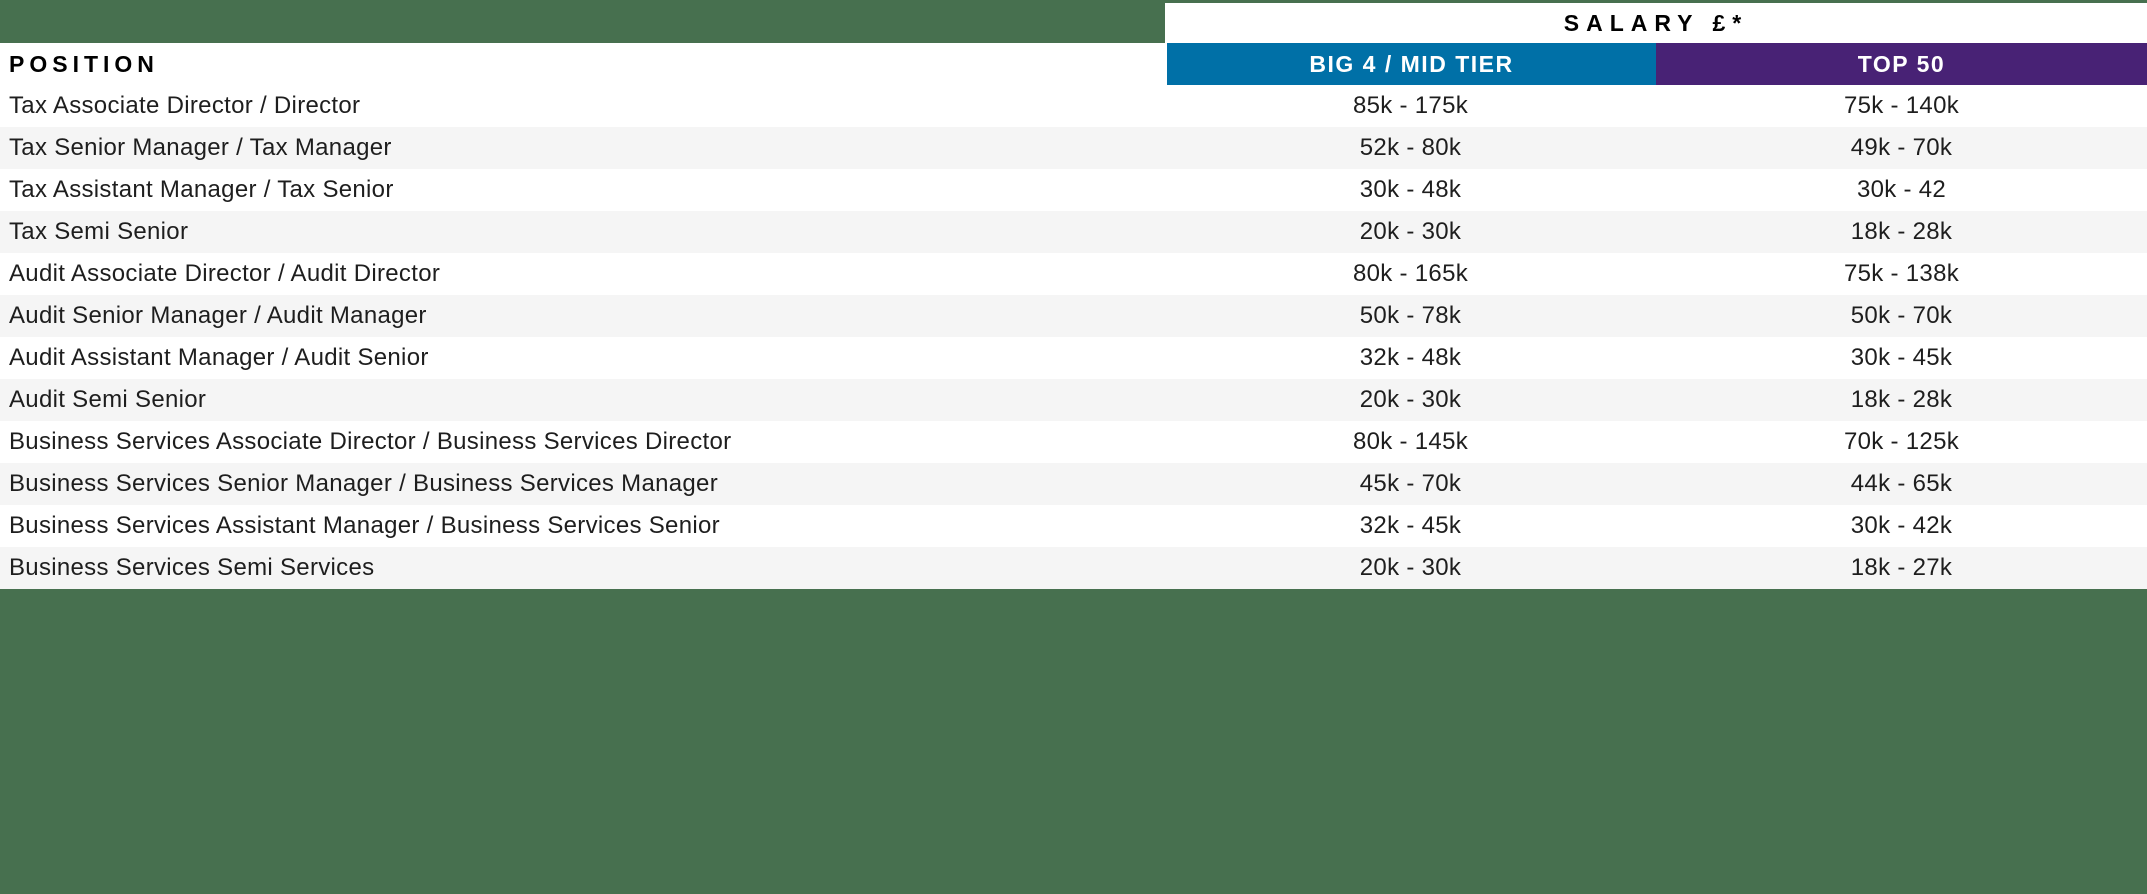 The height and width of the screenshot is (894, 2147). What do you see at coordinates (108, 399) in the screenshot?
I see `position-cell: Audit Semi Senior` at bounding box center [108, 399].